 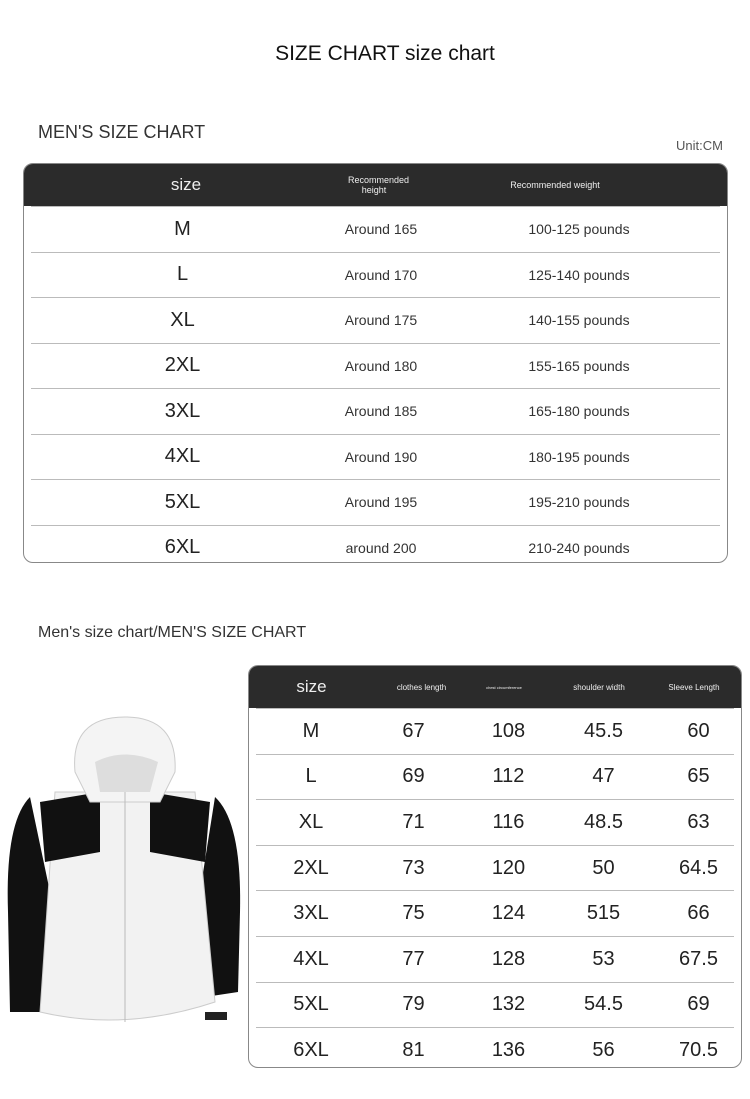 What do you see at coordinates (579, 502) in the screenshot?
I see `table-cell: 195-210 pounds` at bounding box center [579, 502].